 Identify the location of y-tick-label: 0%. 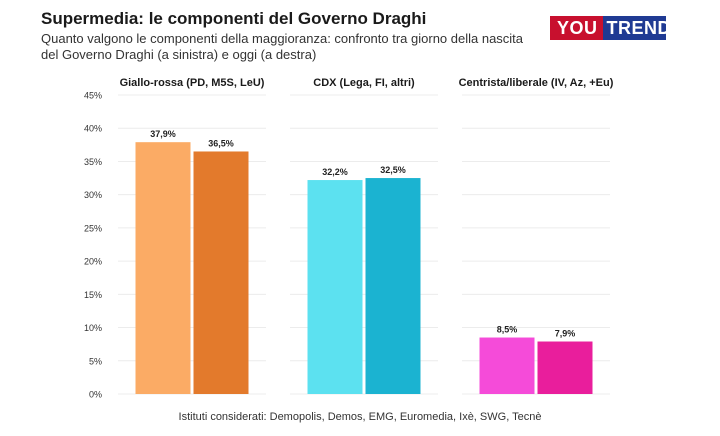
(95, 395).